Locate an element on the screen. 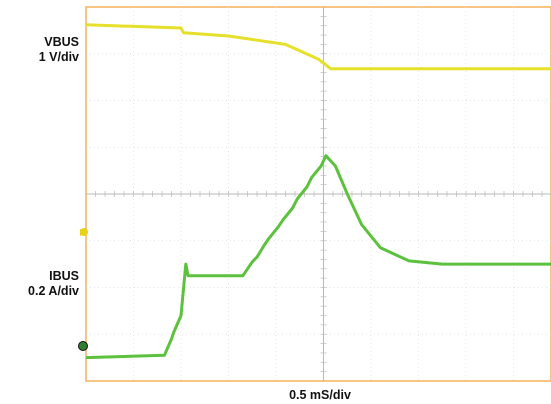 The image size is (551, 404). ibus-scale: 0.2 A/div is located at coordinates (53, 291).